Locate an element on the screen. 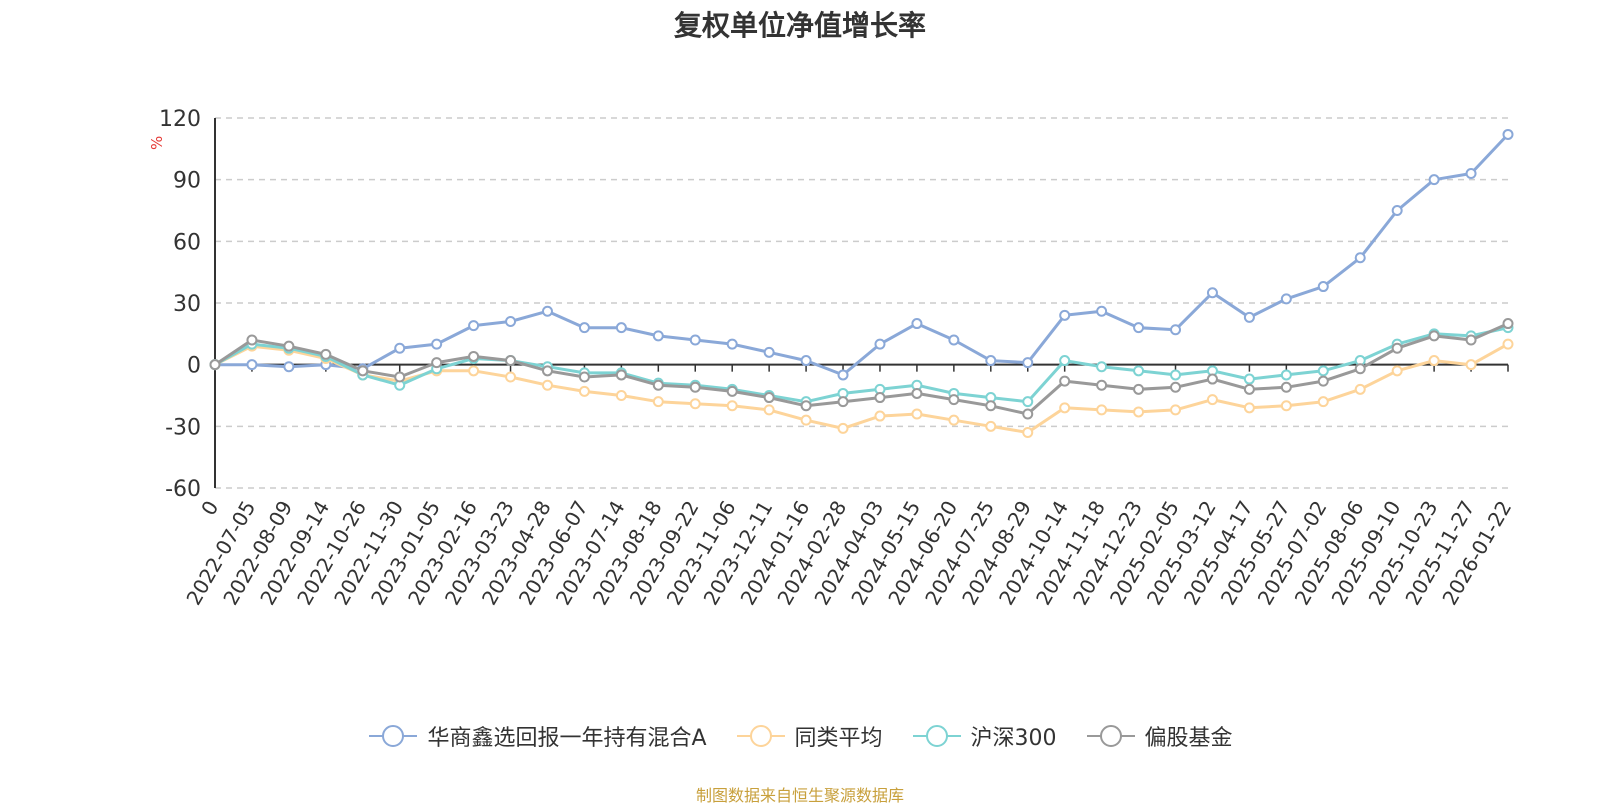 The width and height of the screenshot is (1600, 806). source-note: 制图数据来自恒生聚源数据库 is located at coordinates (799, 795).